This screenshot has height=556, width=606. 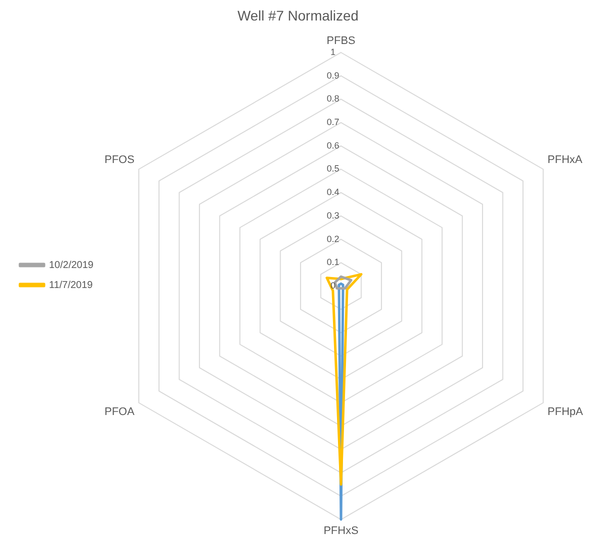 What do you see at coordinates (566, 412) in the screenshot?
I see `spoke-label: PFHpA` at bounding box center [566, 412].